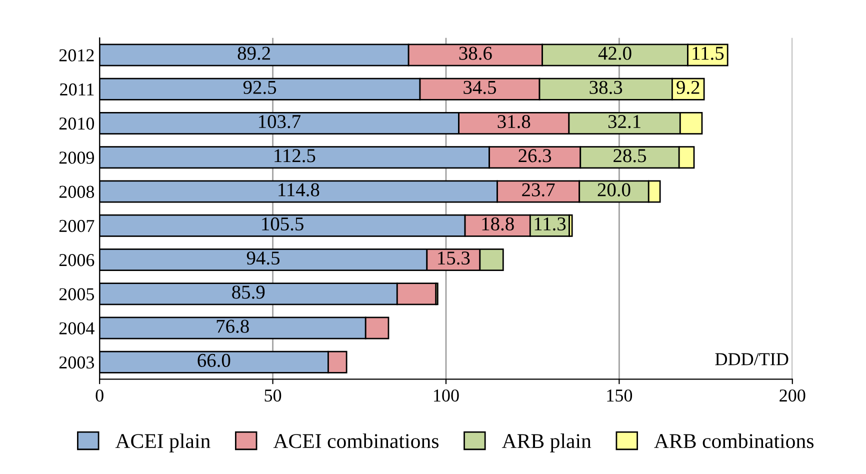  I want to click on x-tick-label: 150, so click(619, 395).